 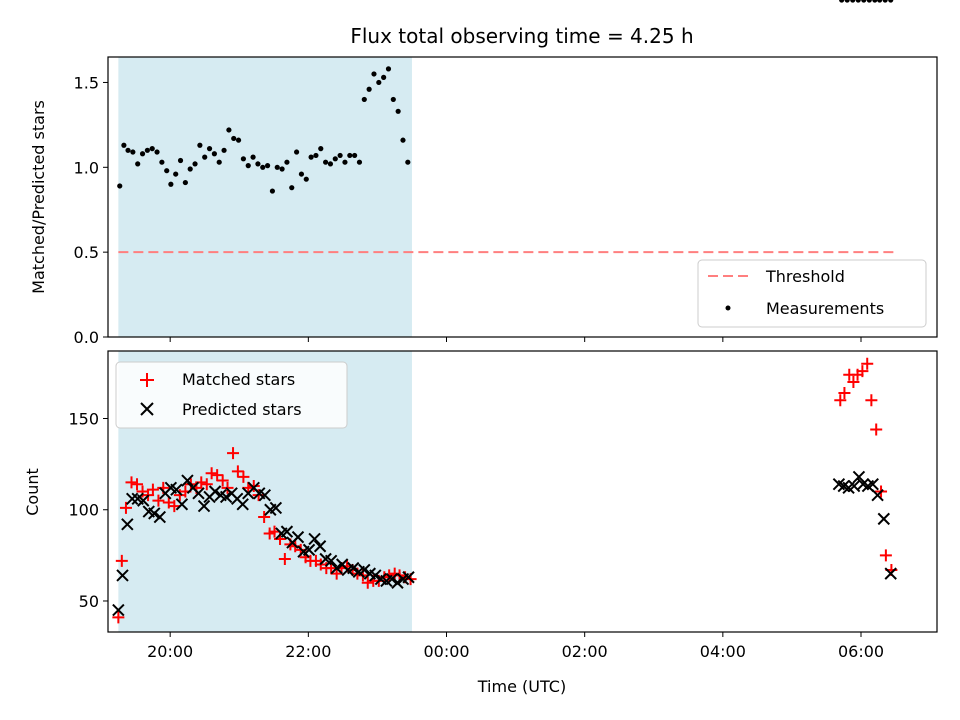 I want to click on legend-predicted-swatch, so click(x=147, y=409).